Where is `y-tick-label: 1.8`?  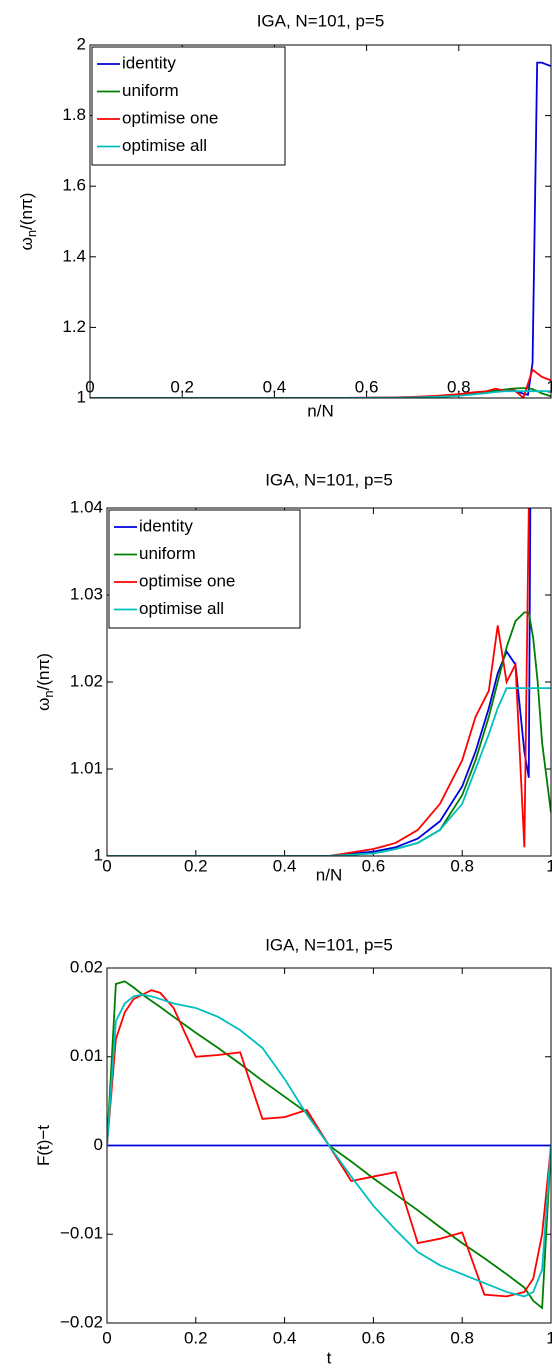
y-tick-label: 1.8 is located at coordinates (74, 114).